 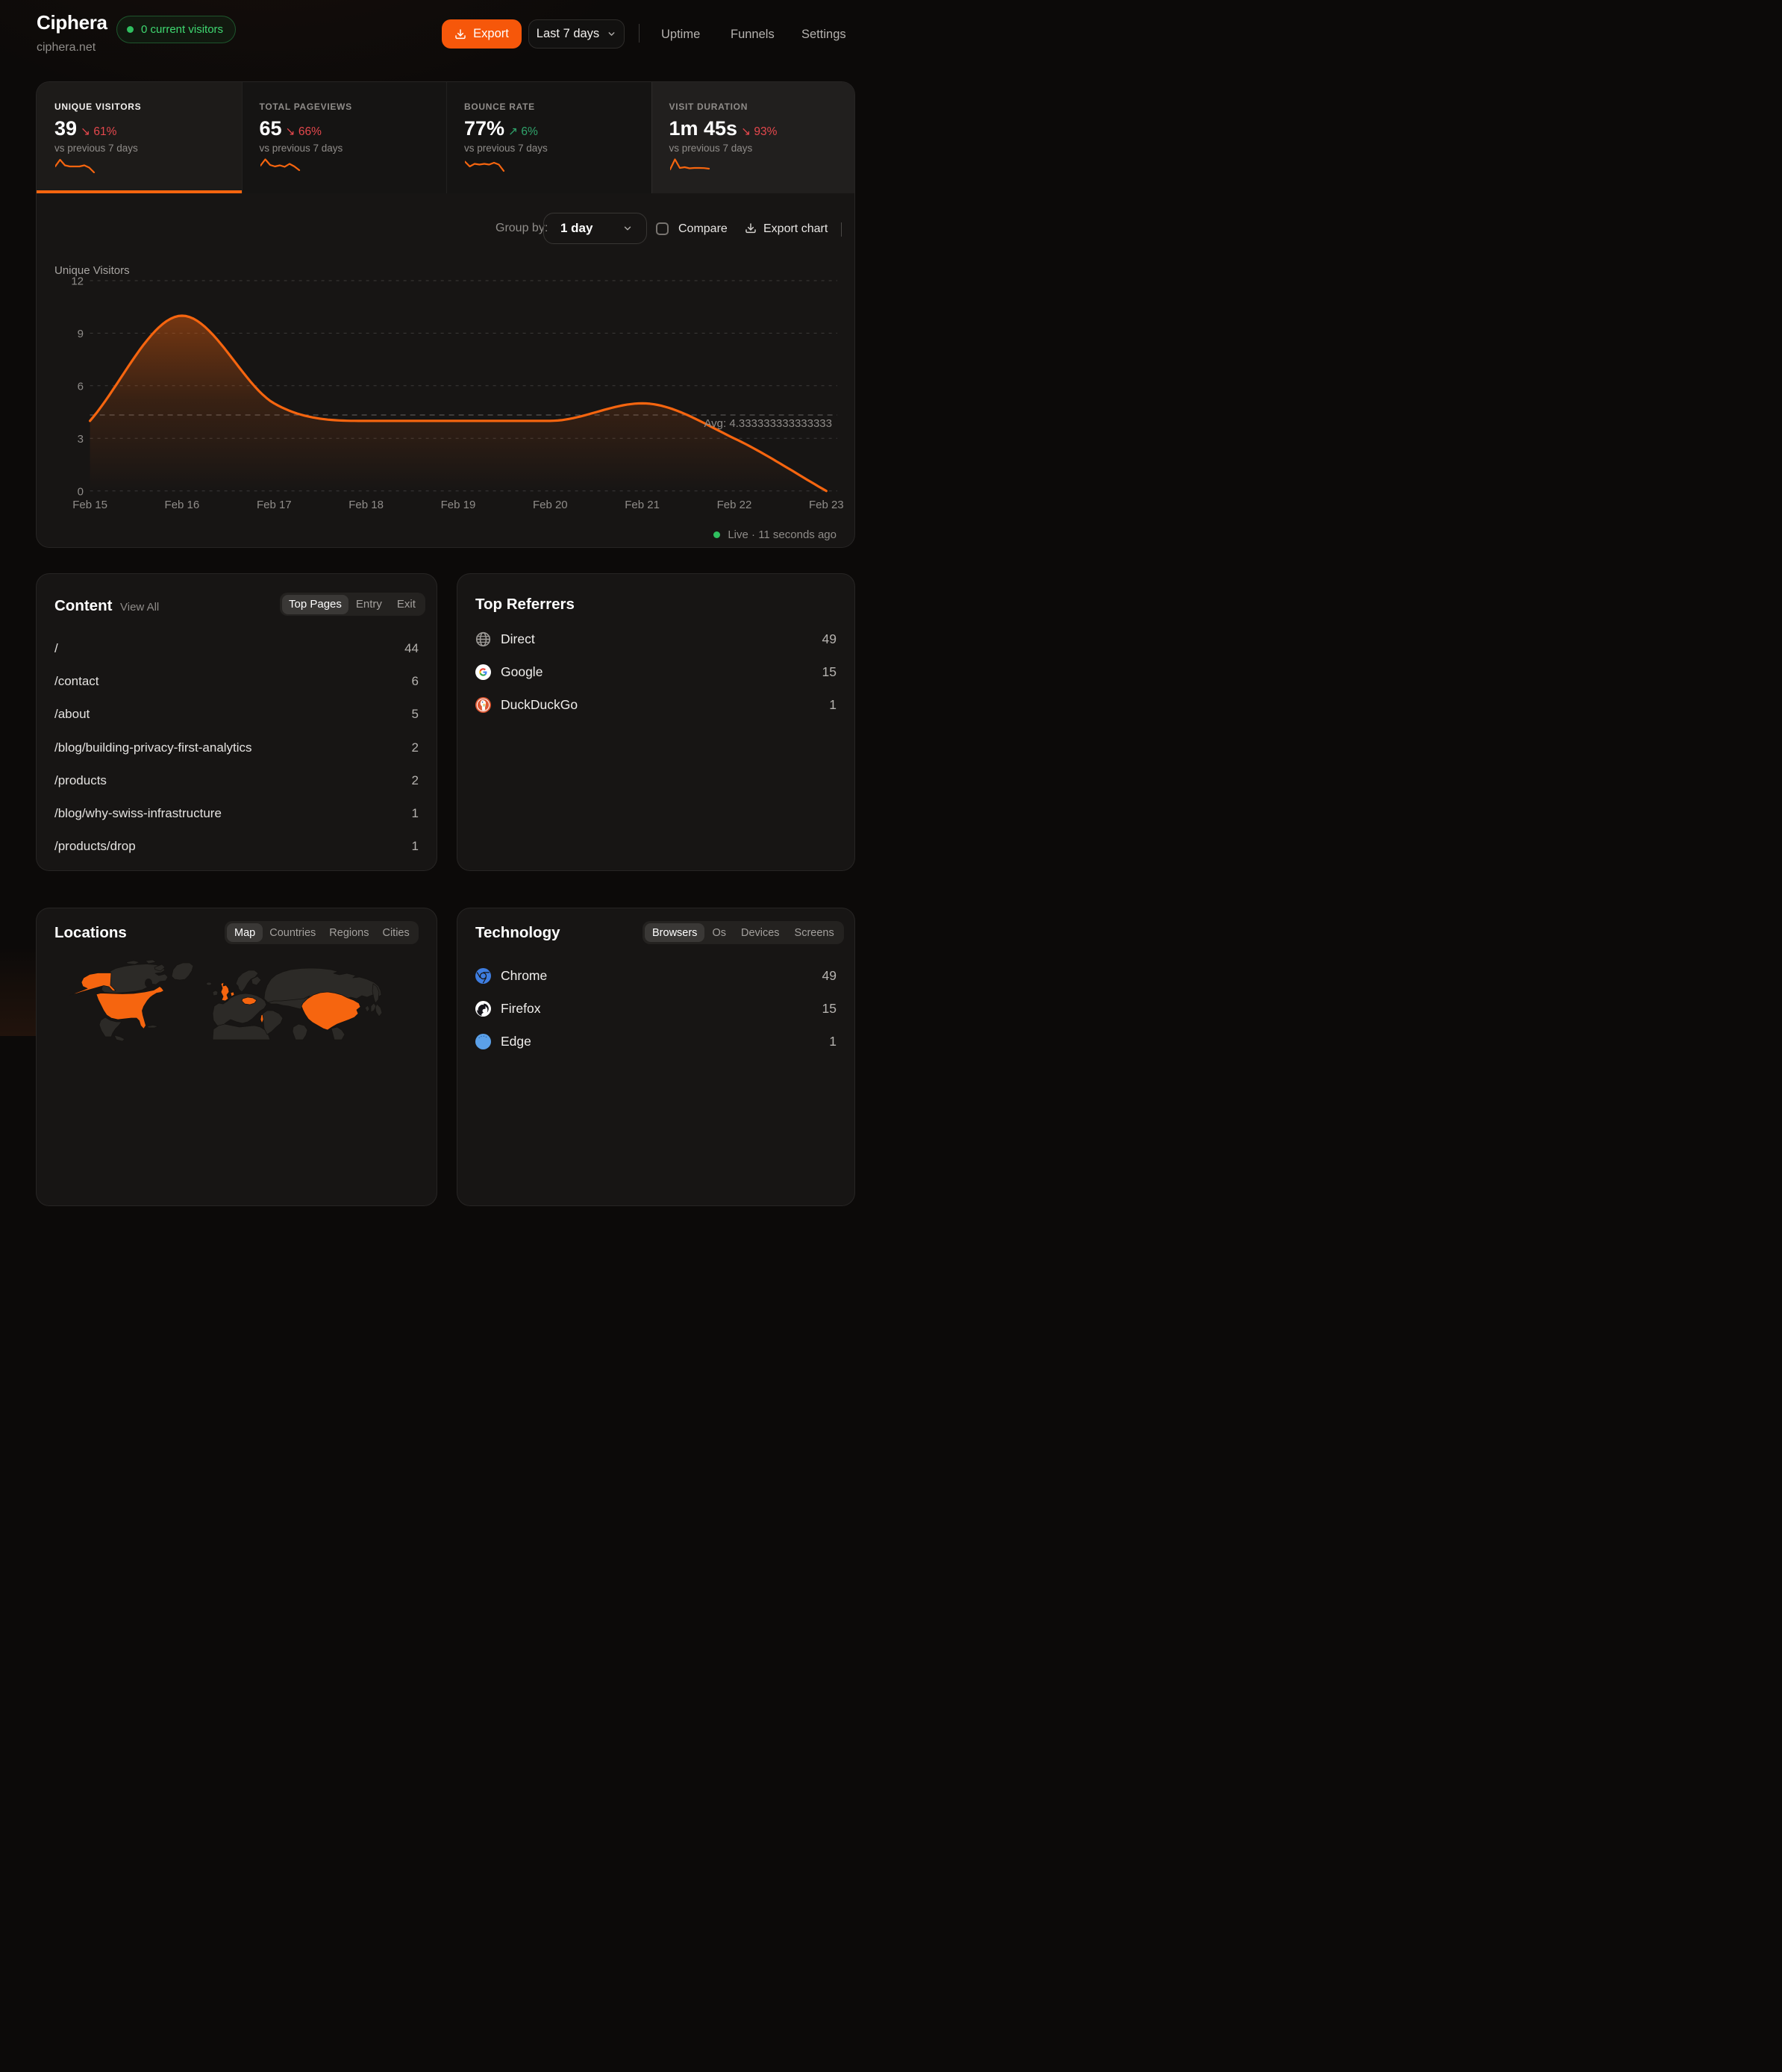 I want to click on svg-text: Feb 18, so click(x=366, y=505).